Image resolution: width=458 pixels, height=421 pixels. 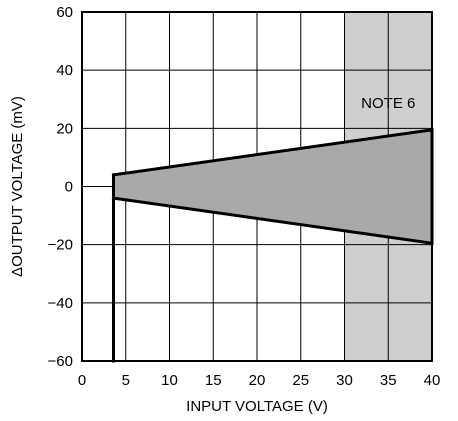 I want to click on x-tick-label: 40, so click(x=432, y=380).